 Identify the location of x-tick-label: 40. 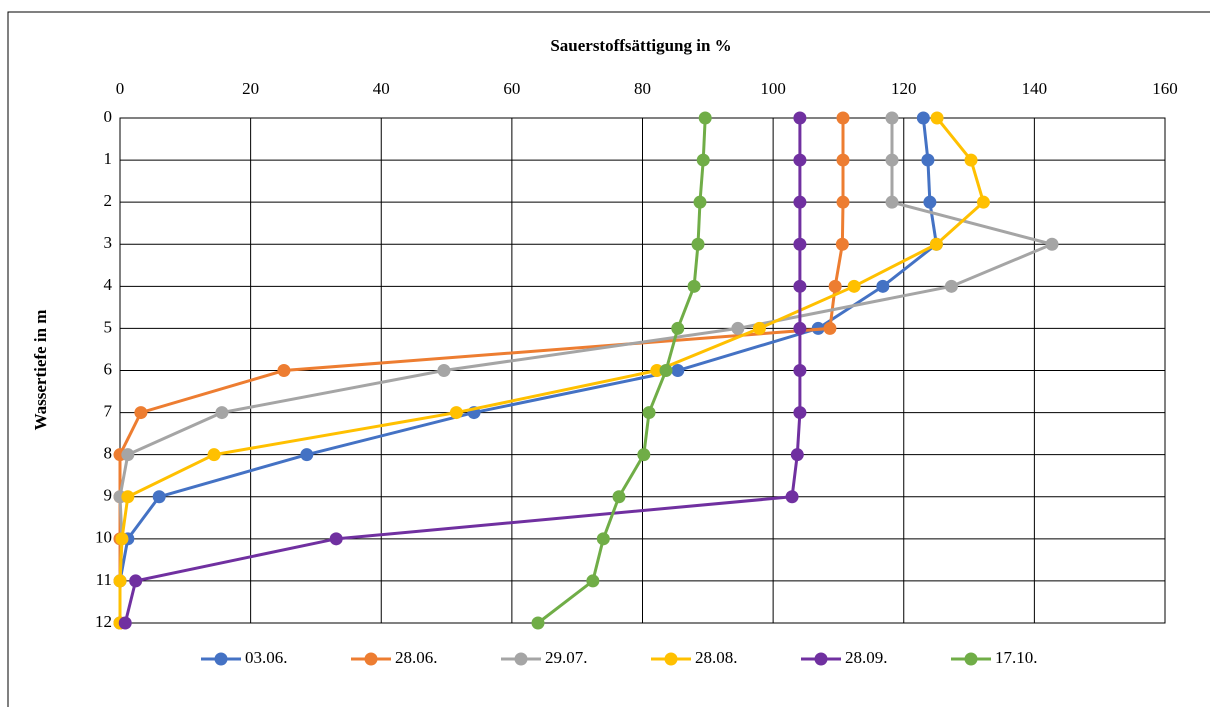
(381, 88).